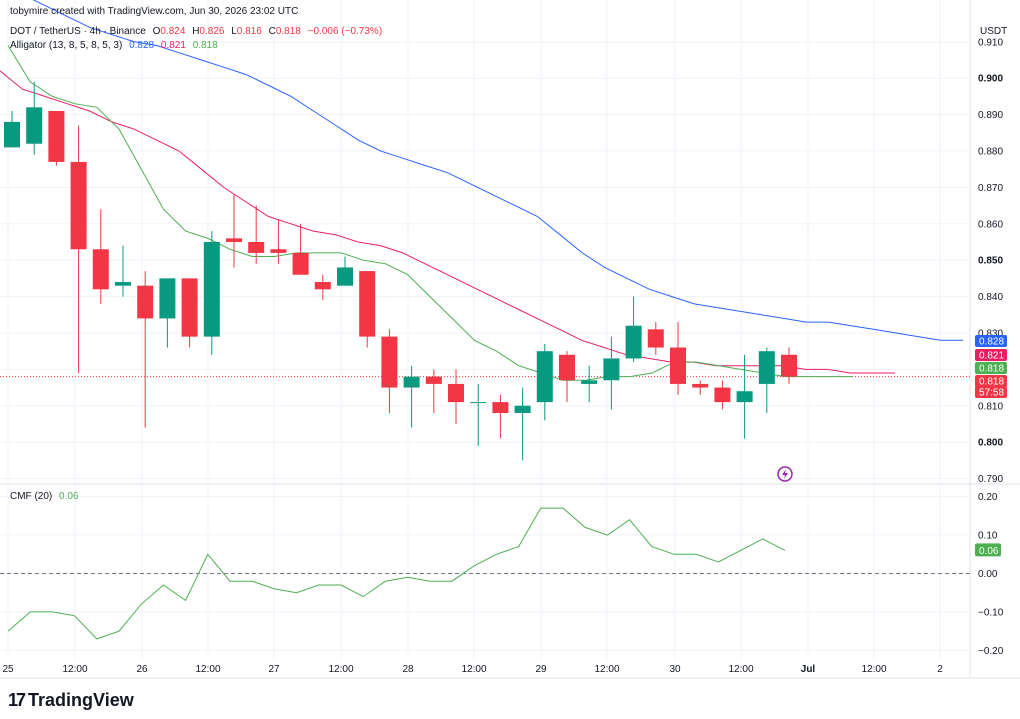  I want to click on symbol-title: DOT / TetherUS · 4h · Binance, so click(78, 31).